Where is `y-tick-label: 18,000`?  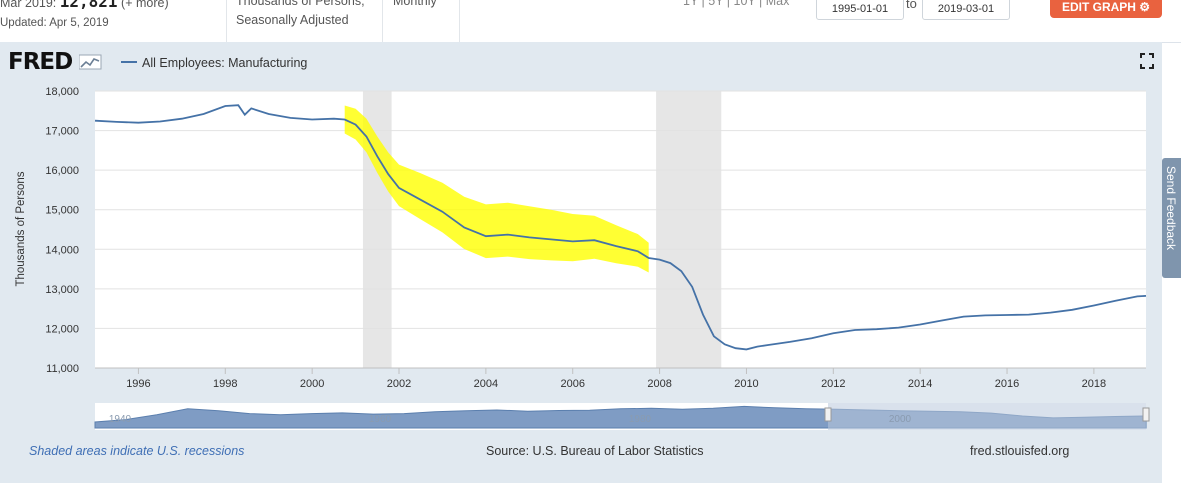
y-tick-label: 18,000 is located at coordinates (62, 92).